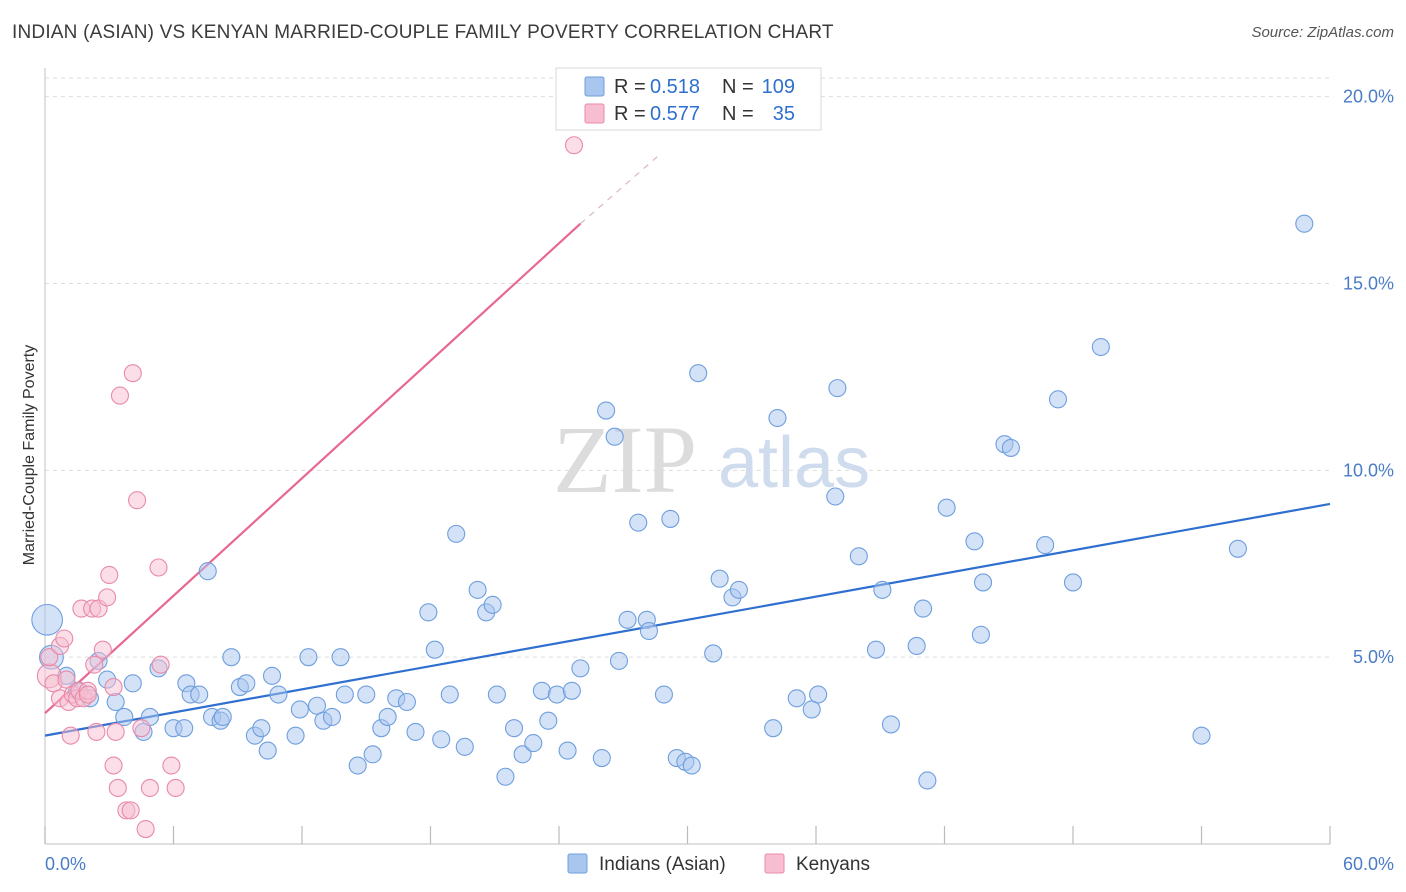 The height and width of the screenshot is (892, 1406). I want to click on x-tick-label-max: 60.0%, so click(1368, 864).